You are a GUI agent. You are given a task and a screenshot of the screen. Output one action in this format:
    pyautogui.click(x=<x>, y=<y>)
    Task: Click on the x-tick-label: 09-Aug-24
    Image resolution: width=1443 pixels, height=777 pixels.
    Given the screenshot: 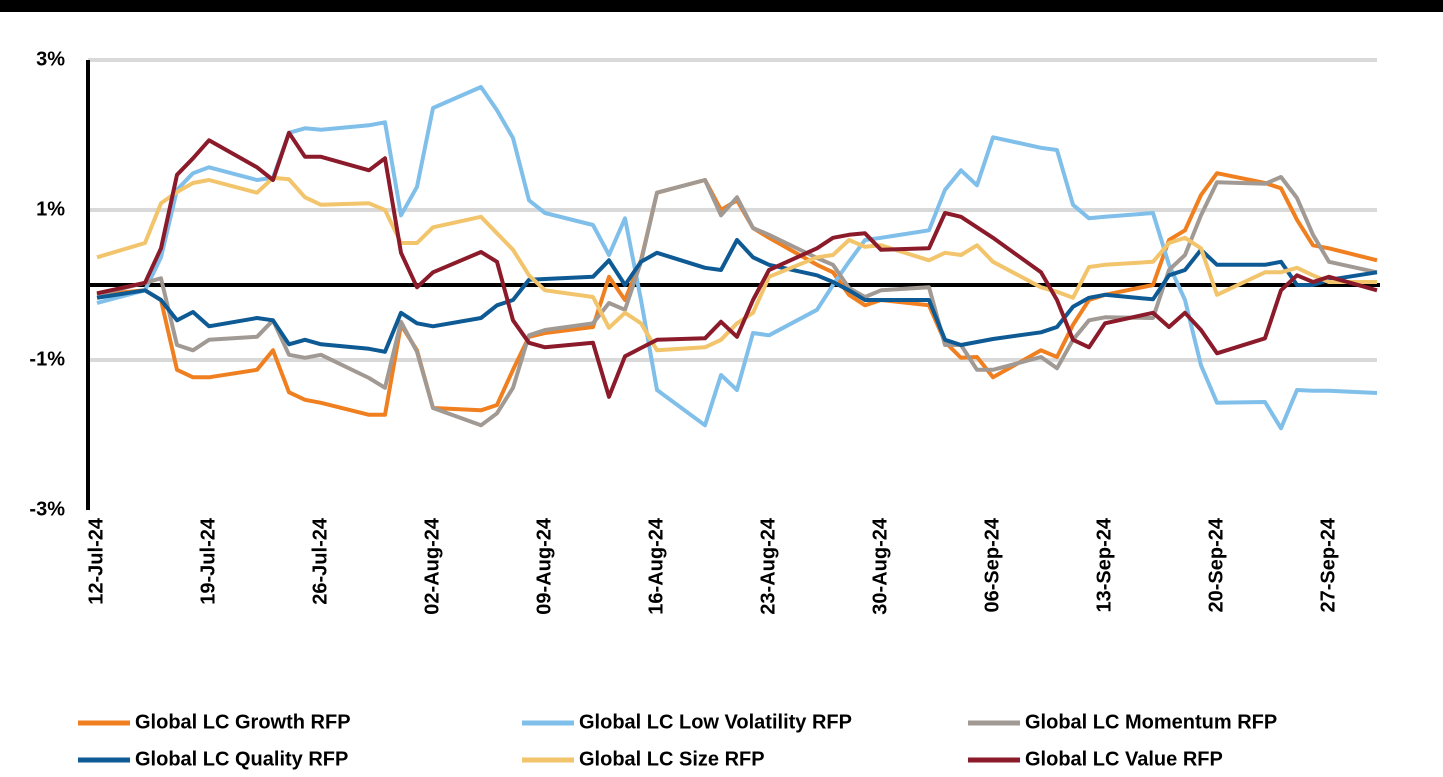 What is the action you would take?
    pyautogui.click(x=544, y=566)
    